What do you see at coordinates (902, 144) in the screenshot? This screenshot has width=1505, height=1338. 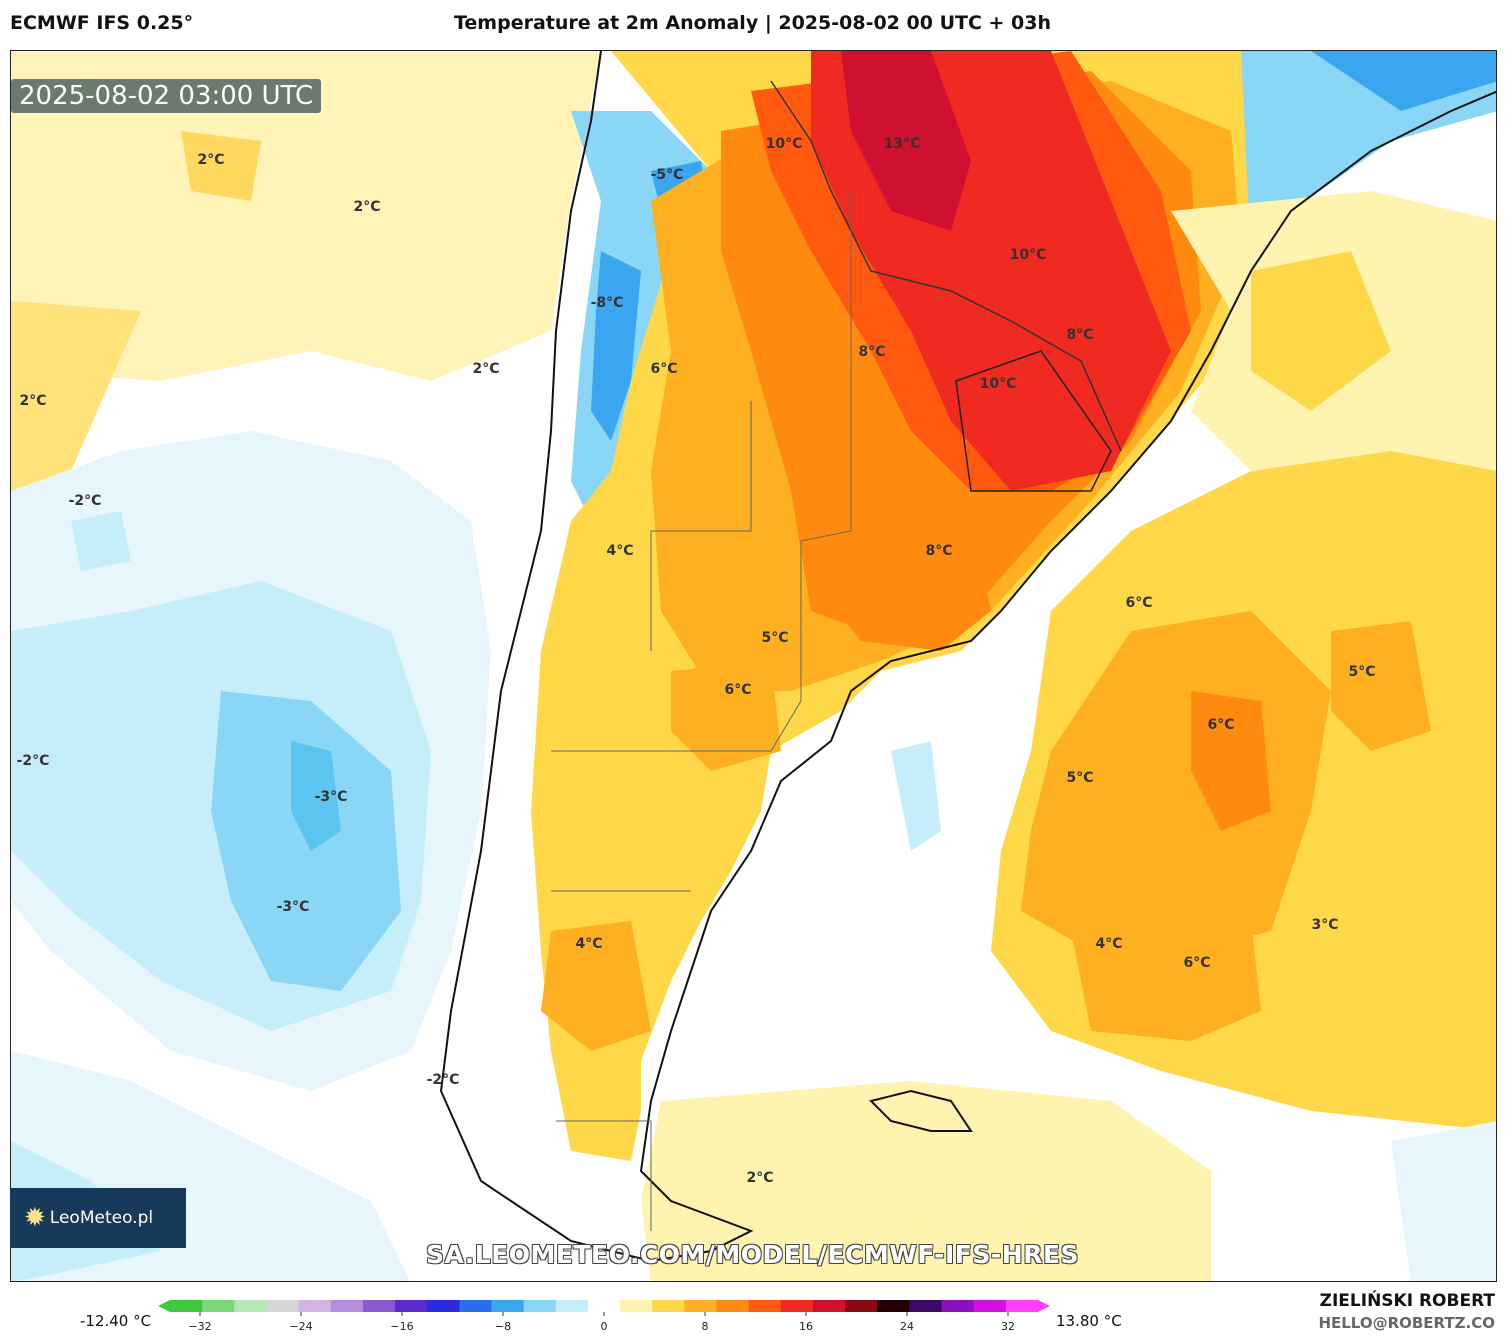 I see `isotherm-label: 13°C` at bounding box center [902, 144].